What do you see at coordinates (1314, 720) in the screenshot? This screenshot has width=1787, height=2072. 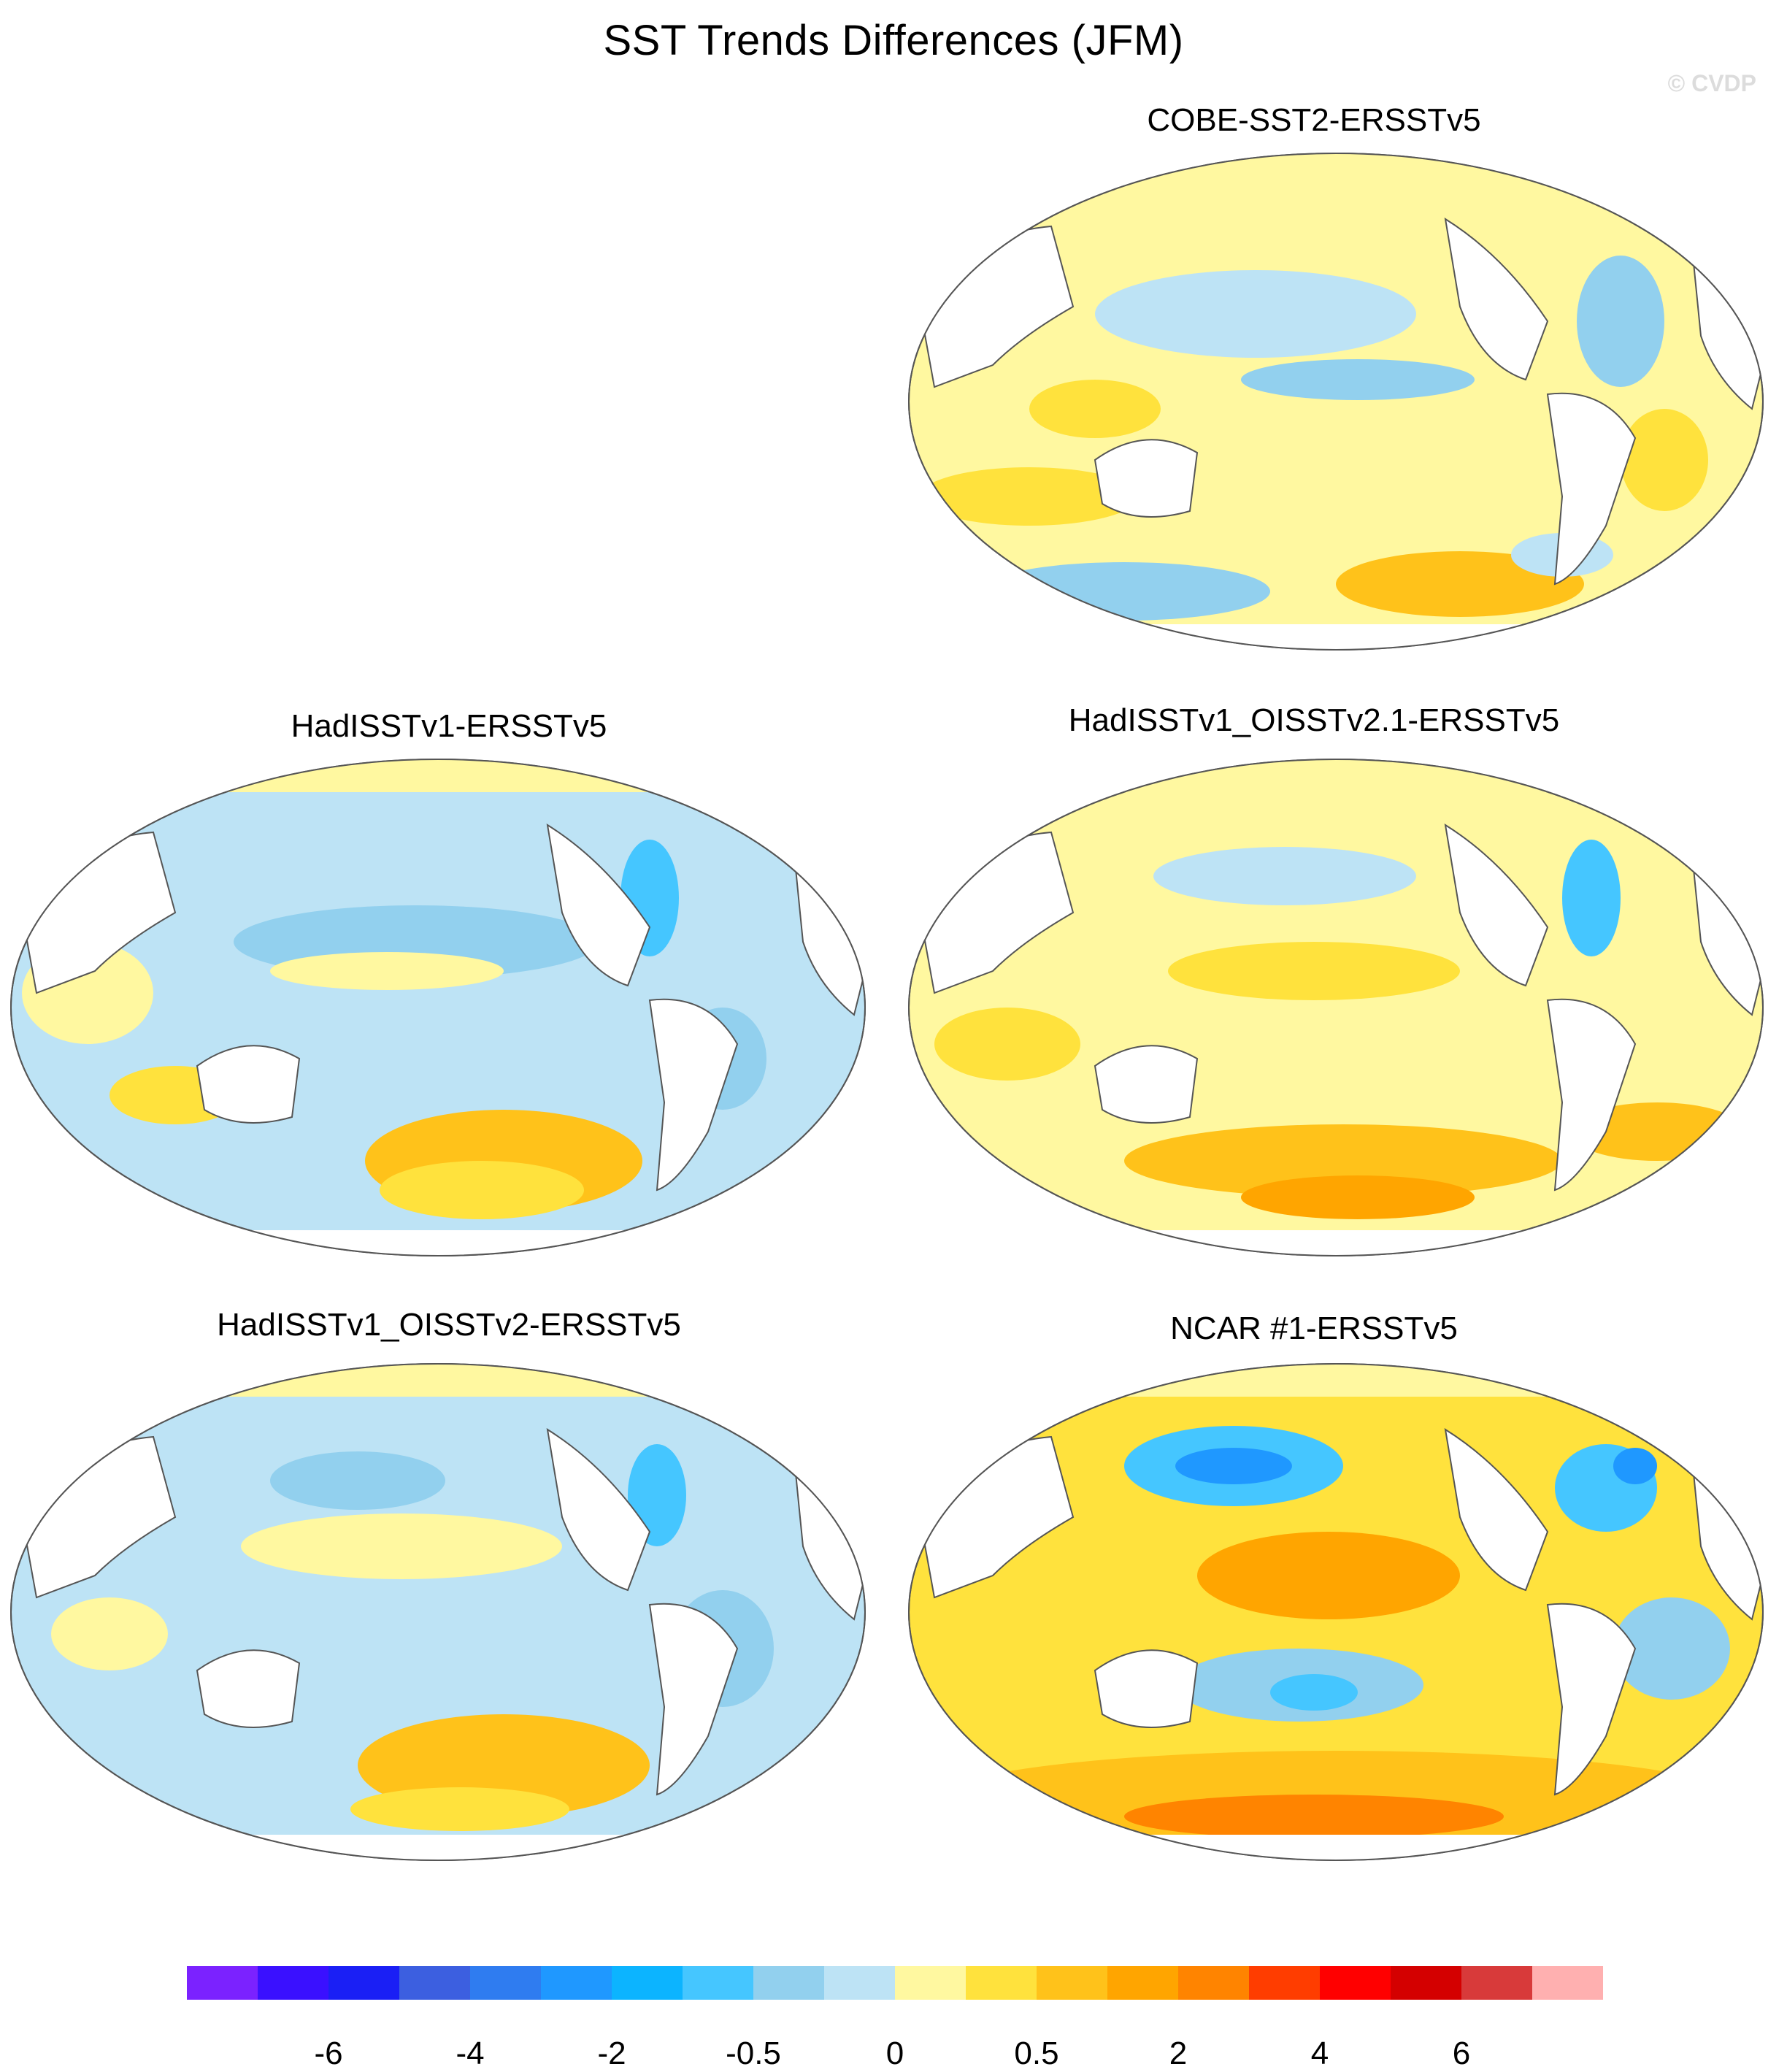 I see `panel-title-hadisst-oisst21: HadISSTv1_OISSTv2.1-ERSSTv5` at bounding box center [1314, 720].